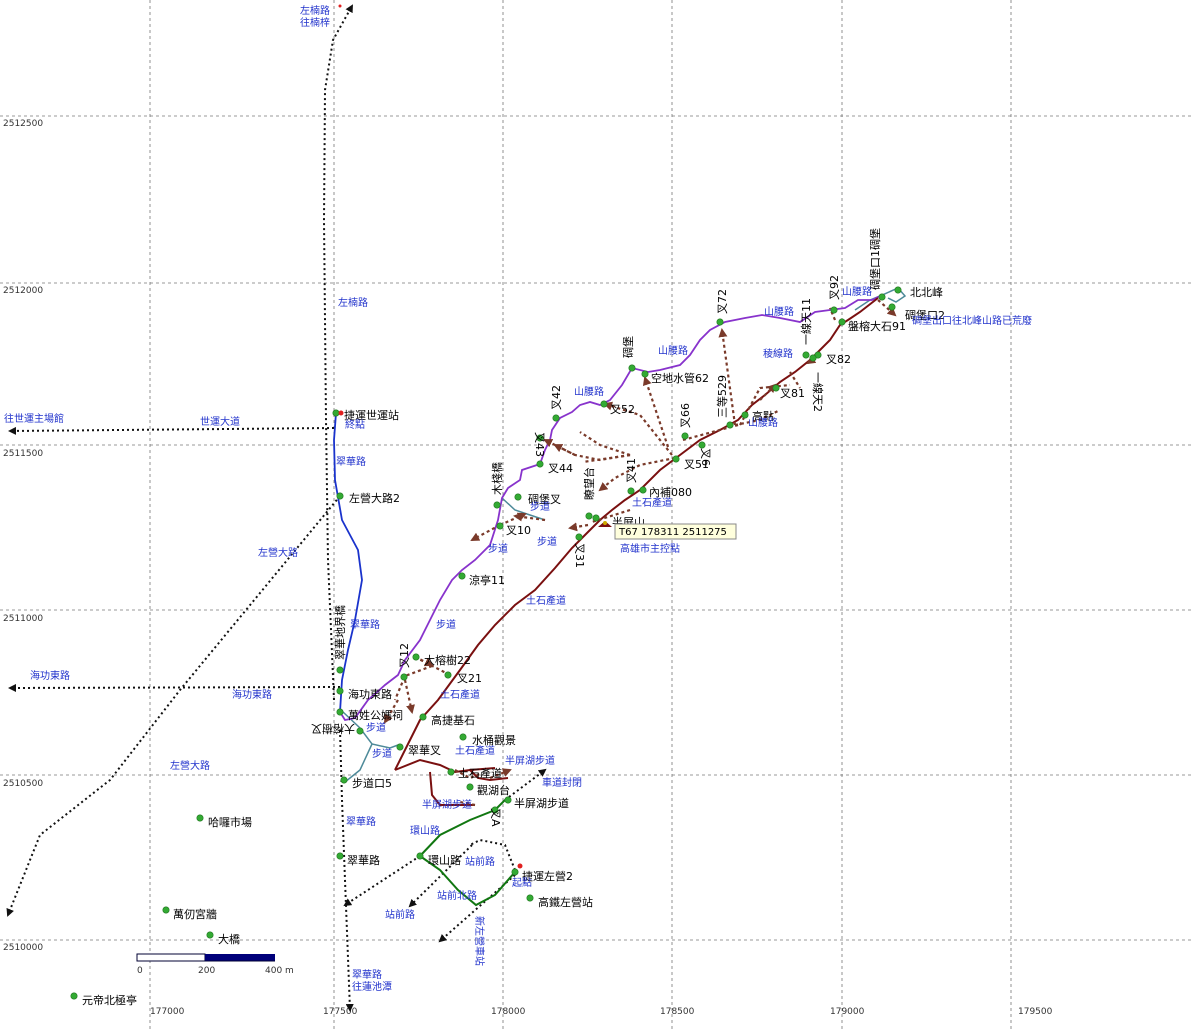  I want to click on waypoint-哈囉市場: 哈囉市場, so click(224, 821).